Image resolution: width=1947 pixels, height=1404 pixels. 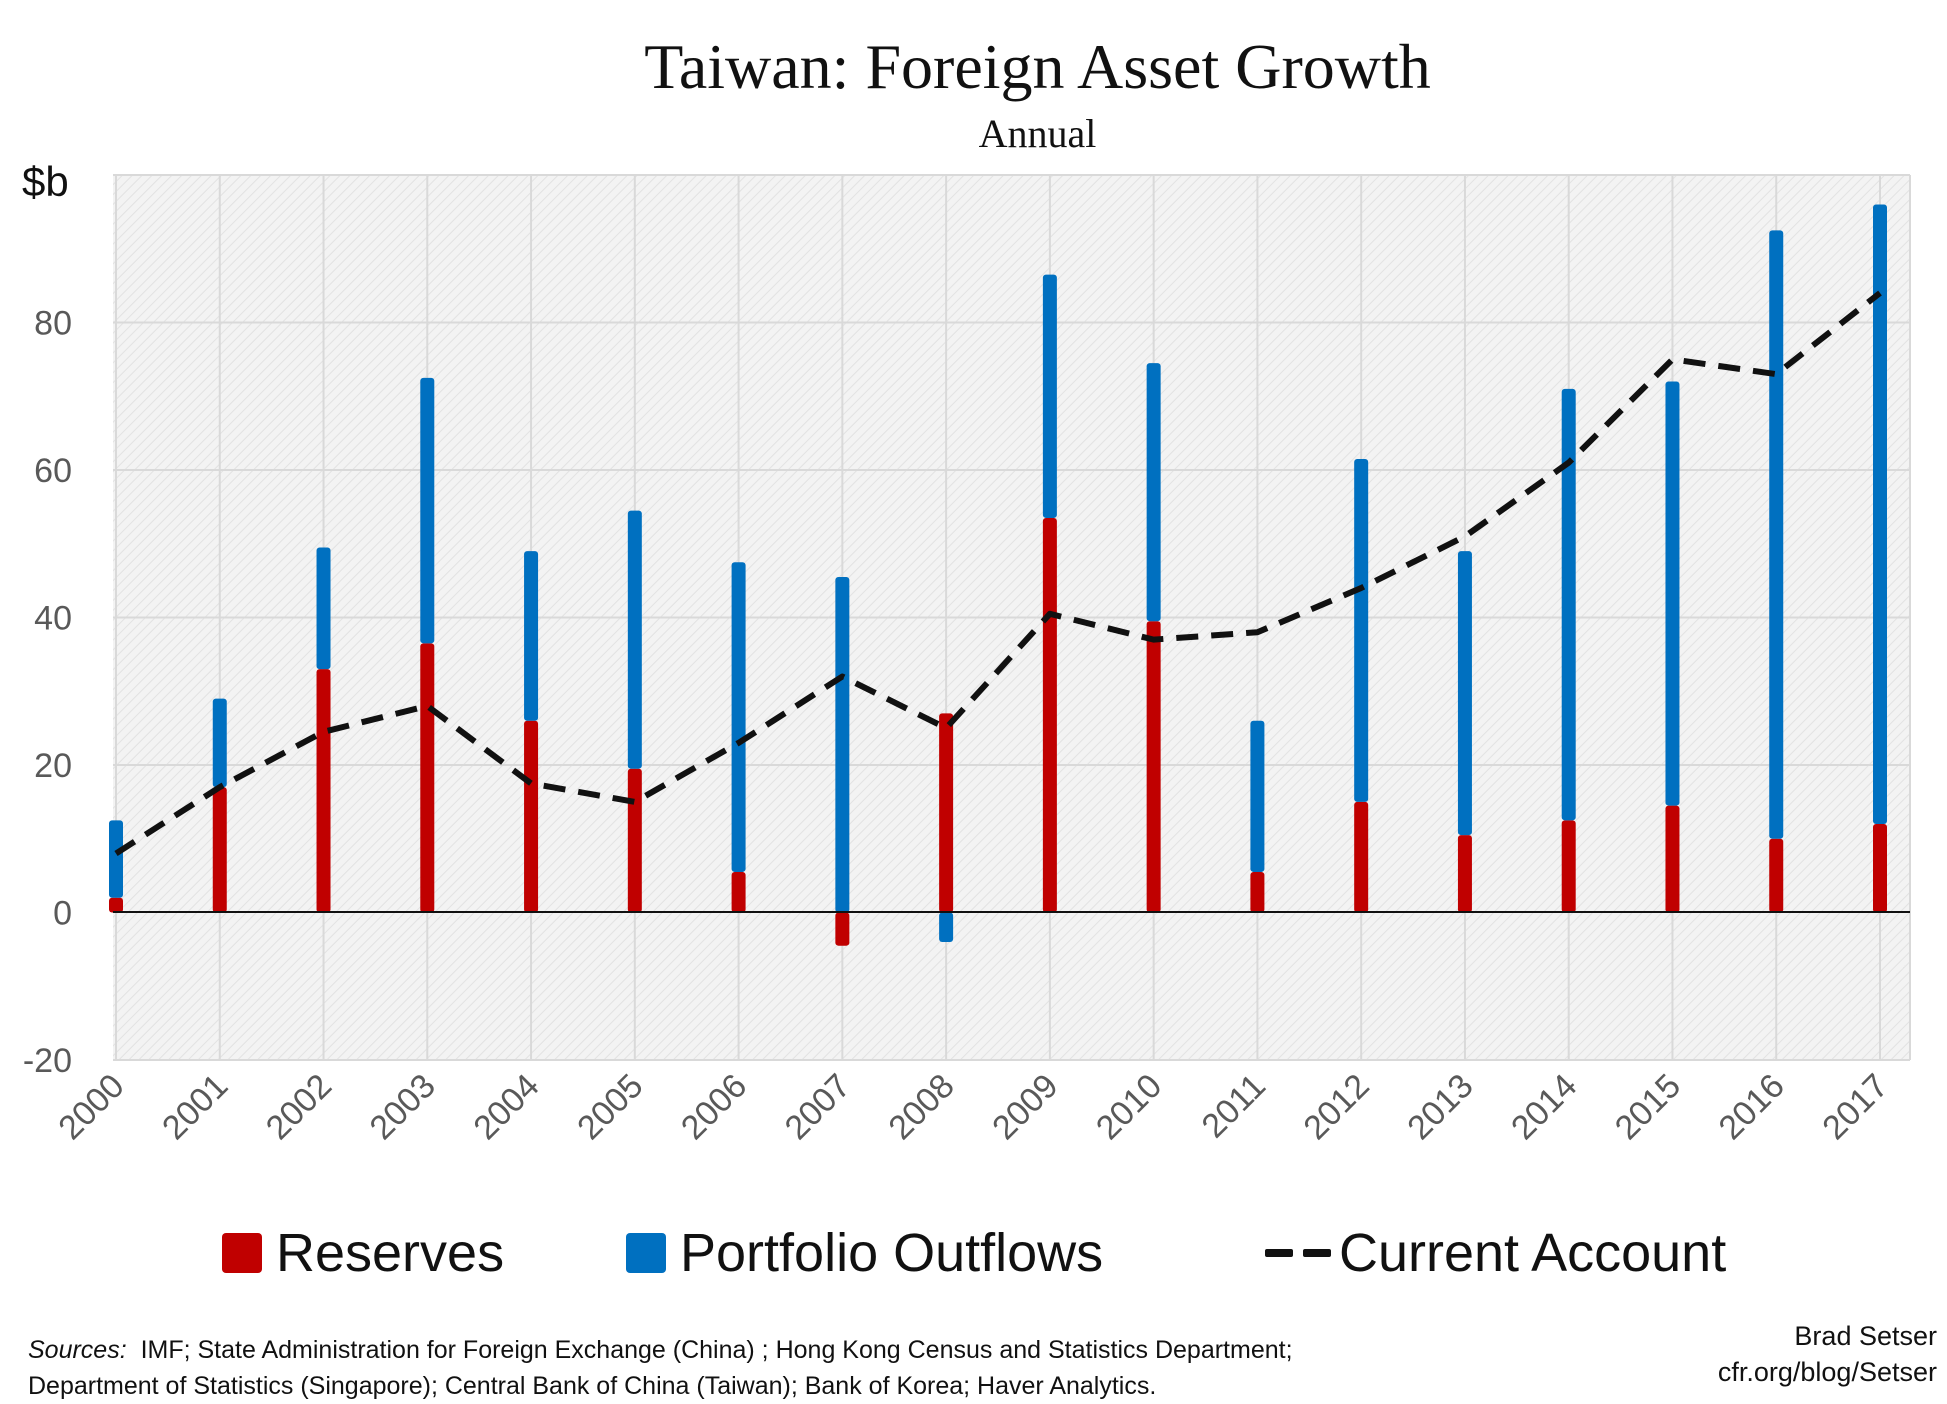 I want to click on bar-reserves-2007, so click(x=842, y=929).